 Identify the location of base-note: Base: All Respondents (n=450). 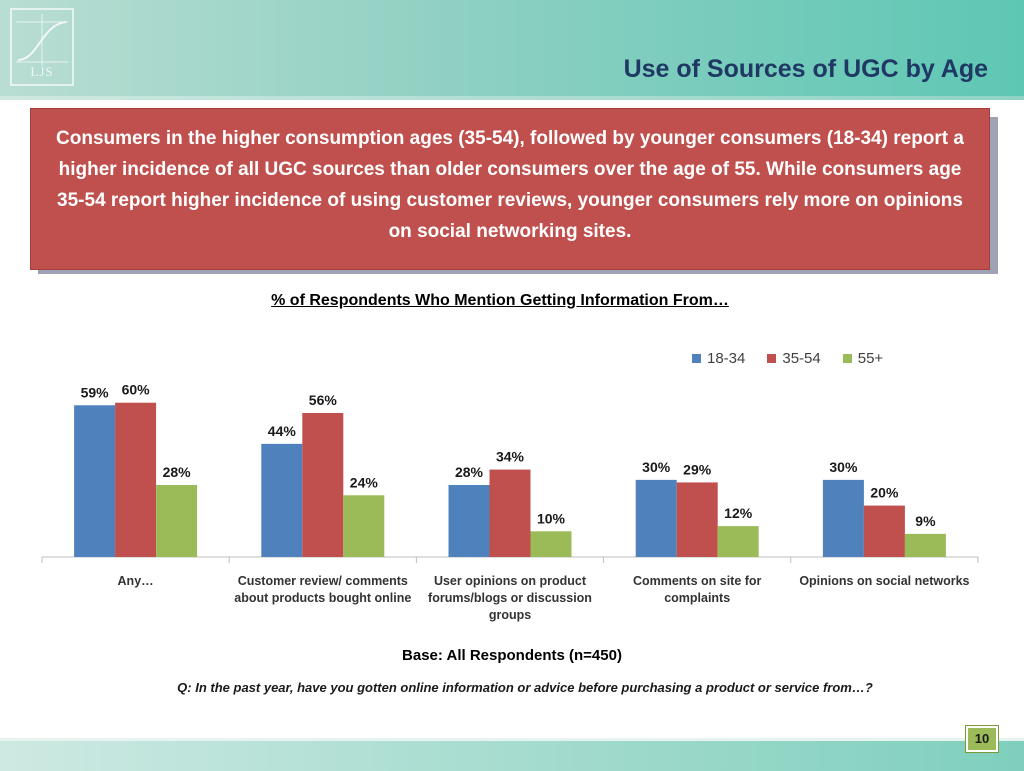
(512, 655).